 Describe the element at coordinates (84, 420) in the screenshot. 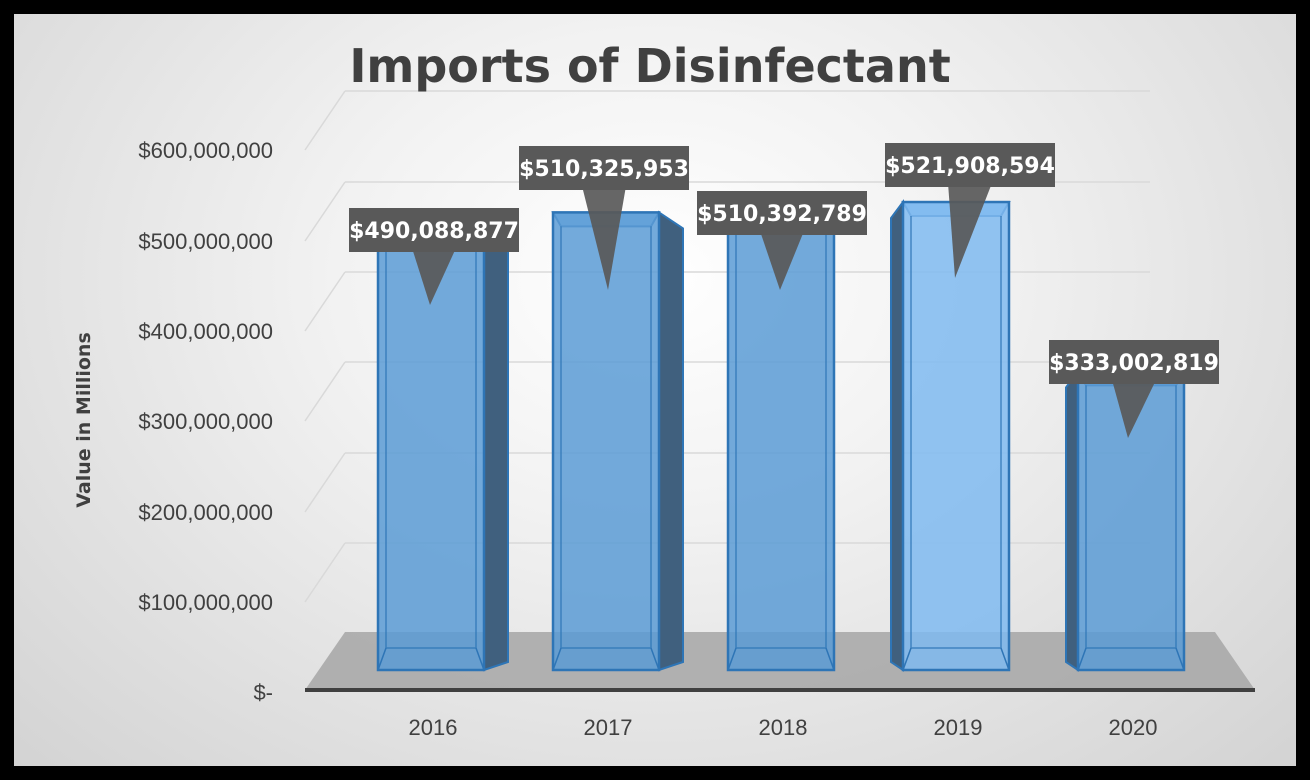

I see `y-axis-label: Value in Millions` at that location.